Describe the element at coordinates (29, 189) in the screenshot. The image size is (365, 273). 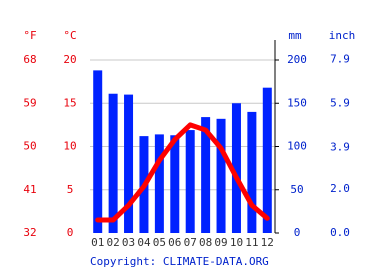
I see `f-tick-label: 41` at that location.